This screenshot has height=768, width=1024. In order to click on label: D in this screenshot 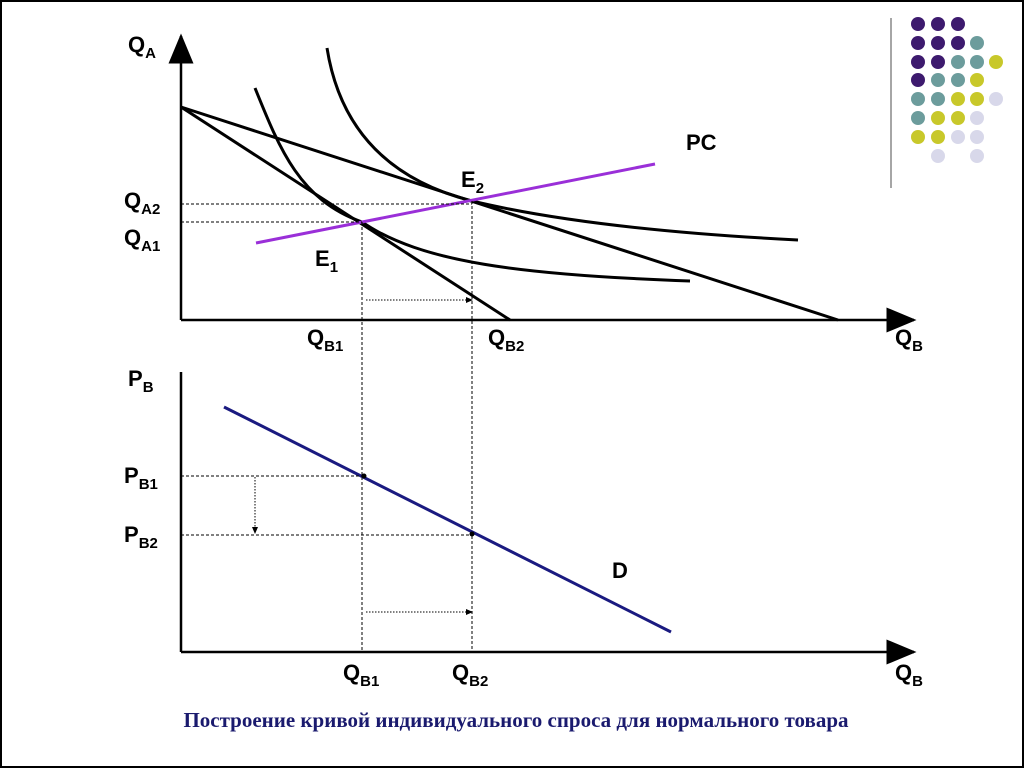, I will do `click(620, 570)`.